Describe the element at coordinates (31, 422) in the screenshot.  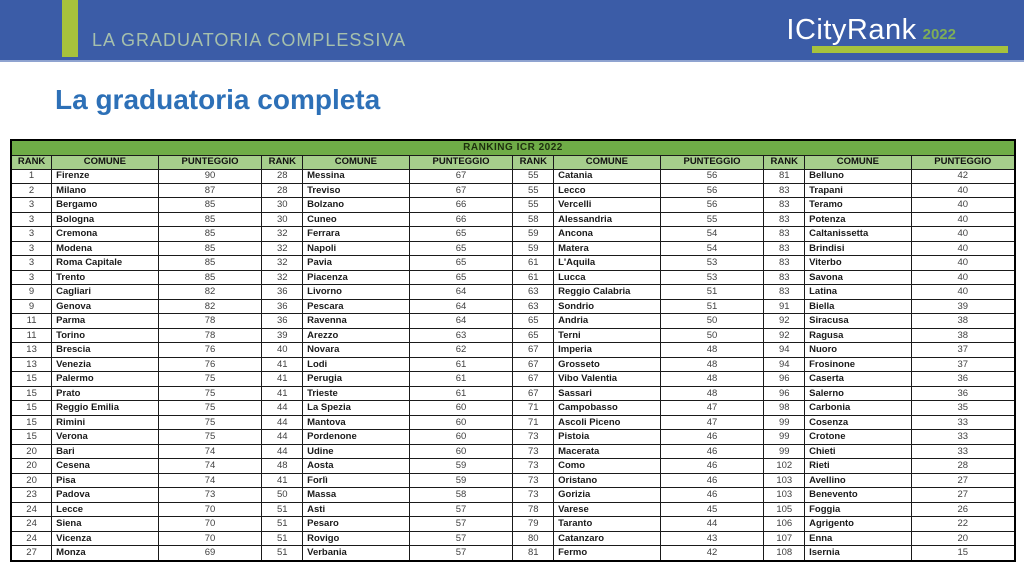
I see `rank-cell: 15` at that location.